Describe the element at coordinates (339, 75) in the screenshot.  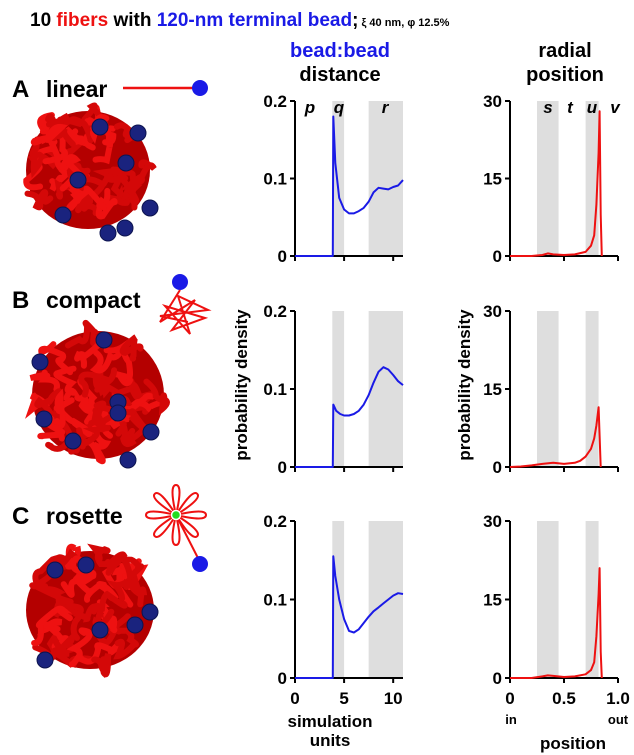
I see `header-distance-line2: distance` at that location.